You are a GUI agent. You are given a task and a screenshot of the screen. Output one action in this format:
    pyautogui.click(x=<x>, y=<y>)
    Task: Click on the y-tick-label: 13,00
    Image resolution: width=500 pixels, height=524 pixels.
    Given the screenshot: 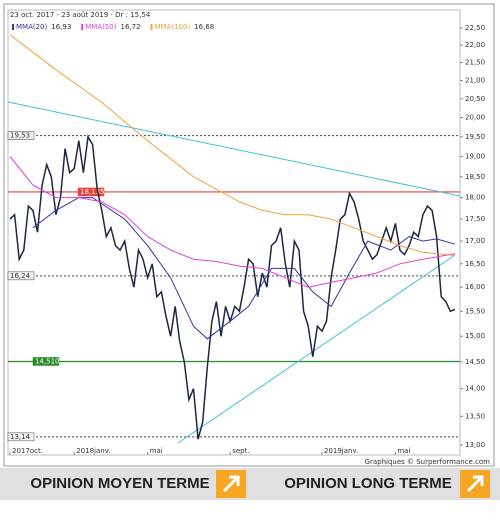 What is the action you would take?
    pyautogui.click(x=475, y=445)
    